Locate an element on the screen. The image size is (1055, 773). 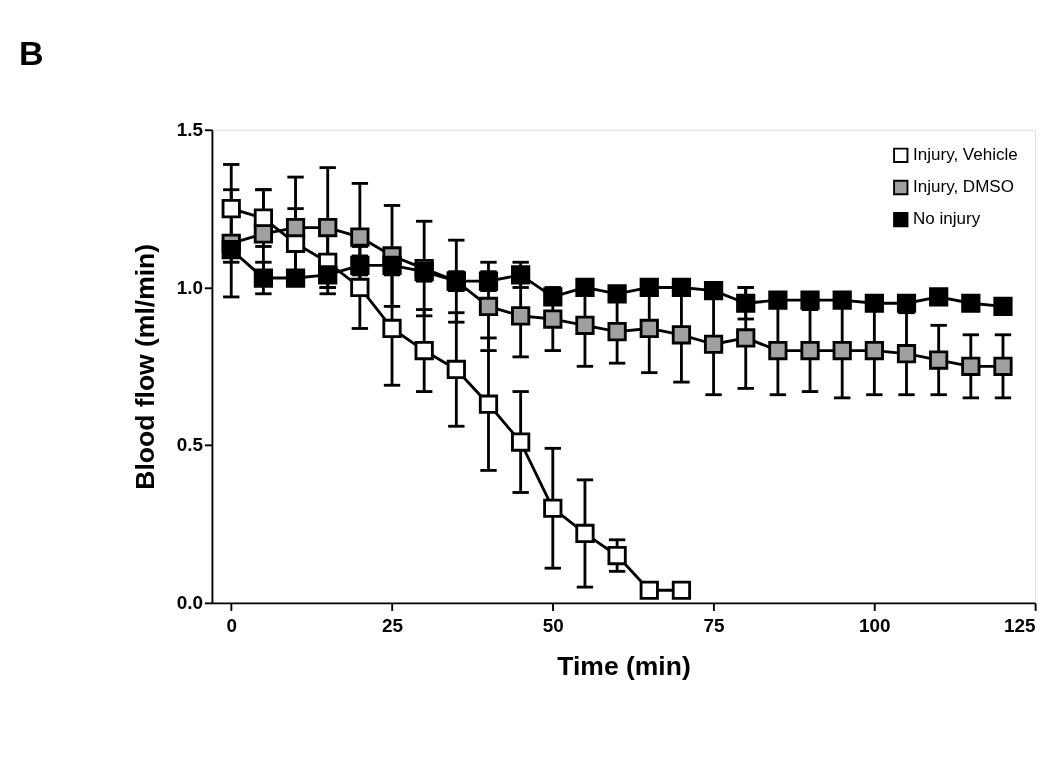
legend-label: Injury, Vehicle is located at coordinates (965, 155).